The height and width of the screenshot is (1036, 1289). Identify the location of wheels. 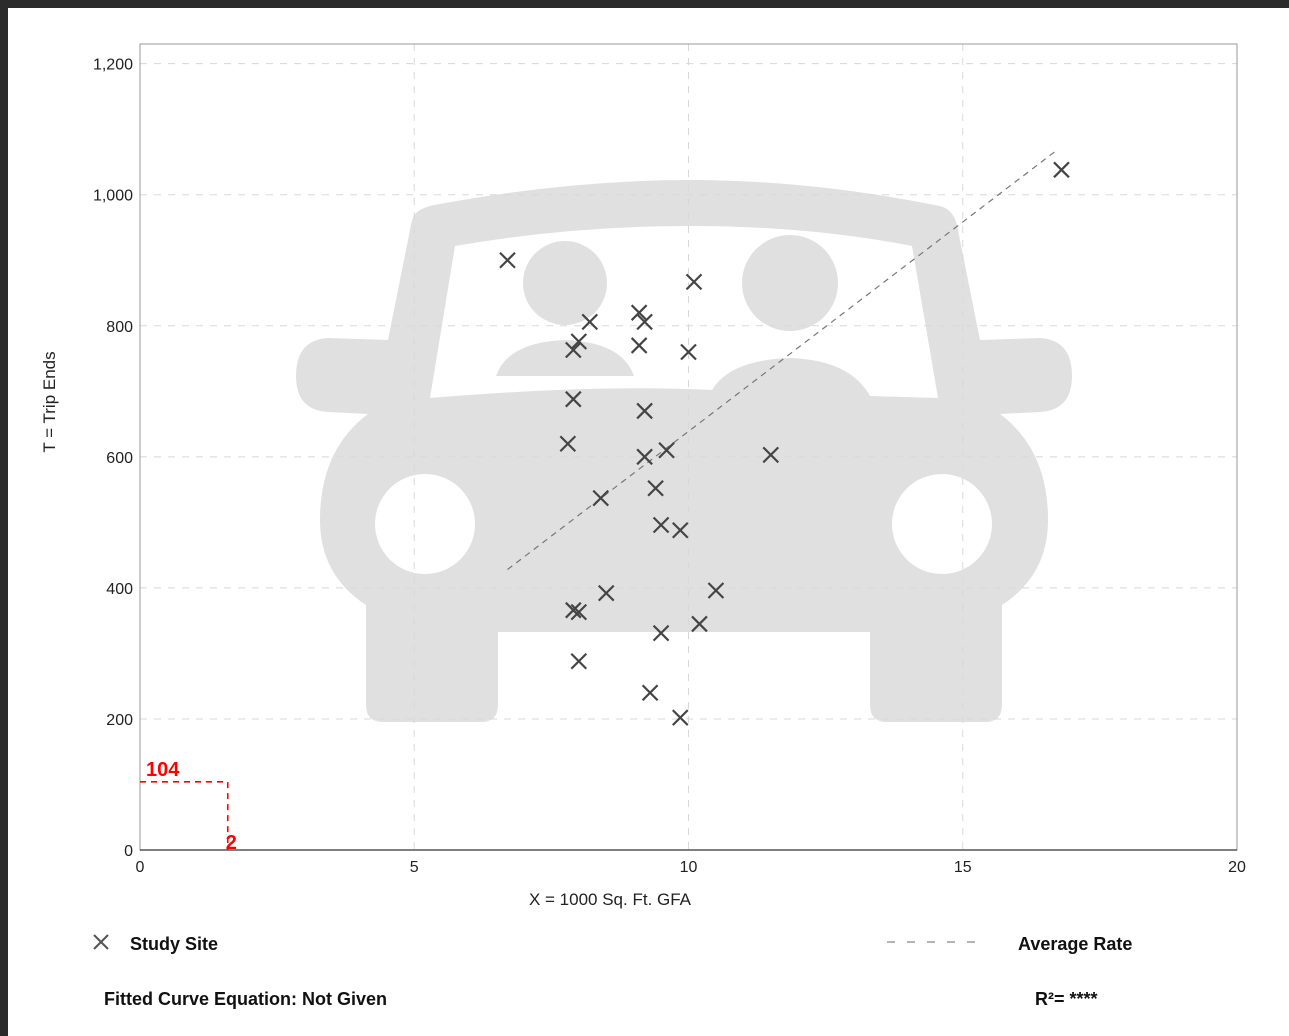
(683, 524).